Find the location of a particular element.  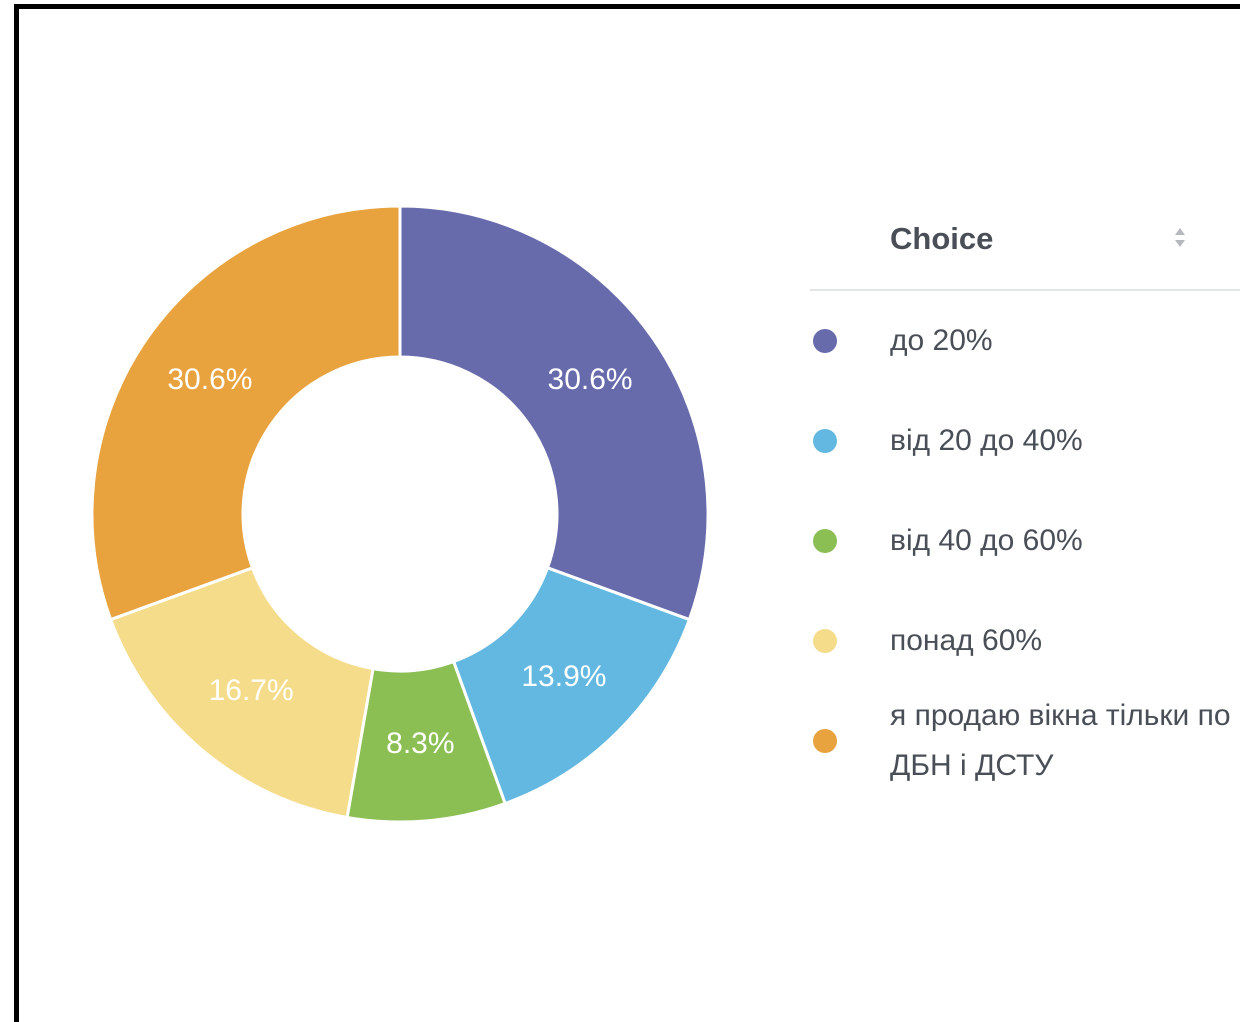

data-label: 8.3% is located at coordinates (420, 743).